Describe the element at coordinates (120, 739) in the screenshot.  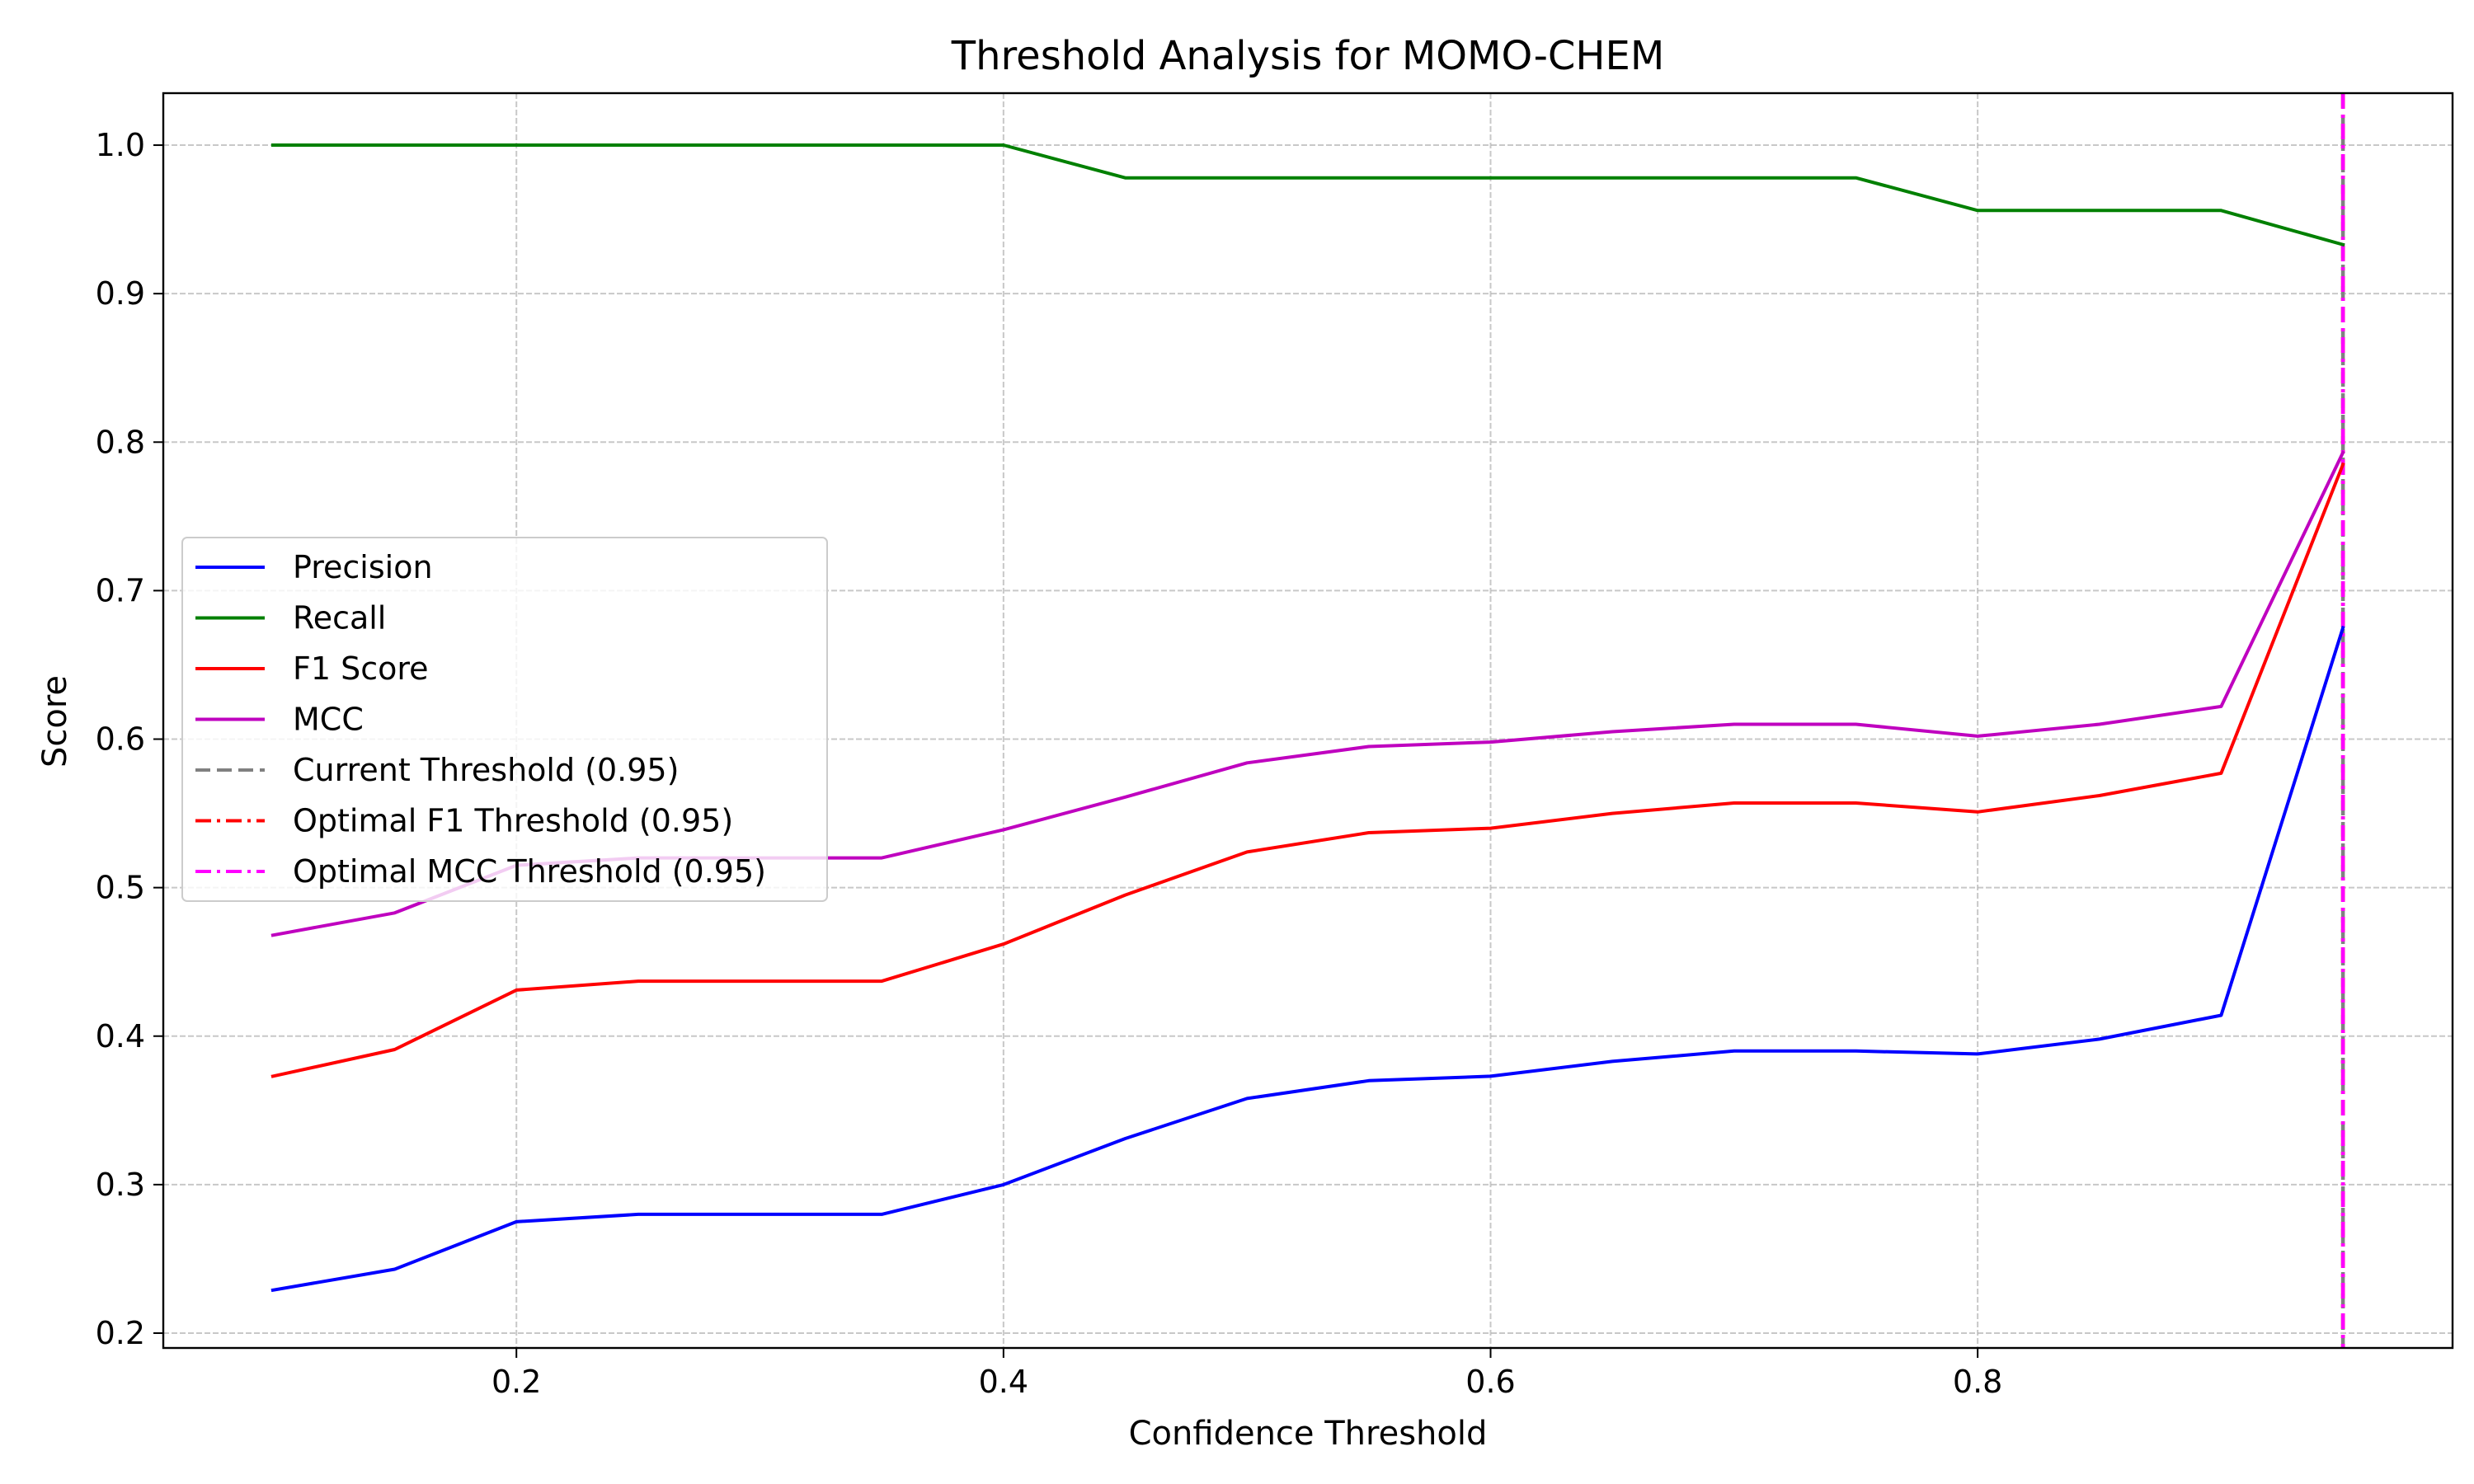
I see `y-tick-label: 0.6` at that location.